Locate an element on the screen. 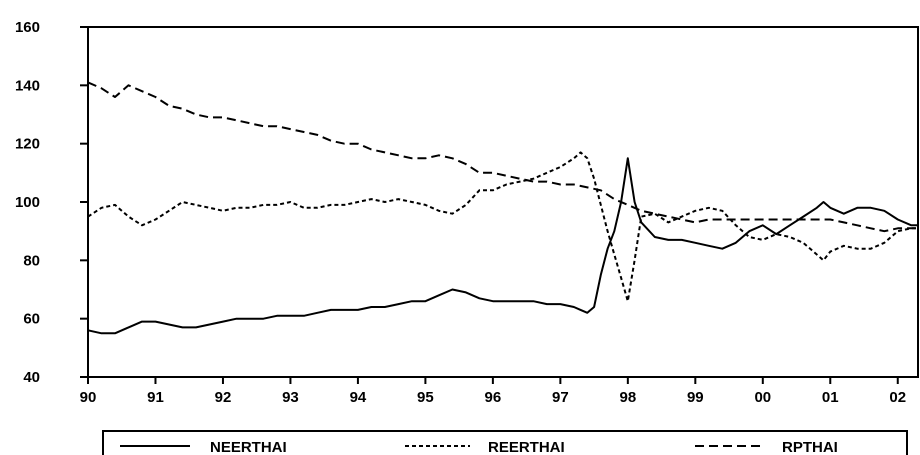 This screenshot has height=455, width=920. y-axis: 40 60 80 100 120 140 160 is located at coordinates (51, 202).